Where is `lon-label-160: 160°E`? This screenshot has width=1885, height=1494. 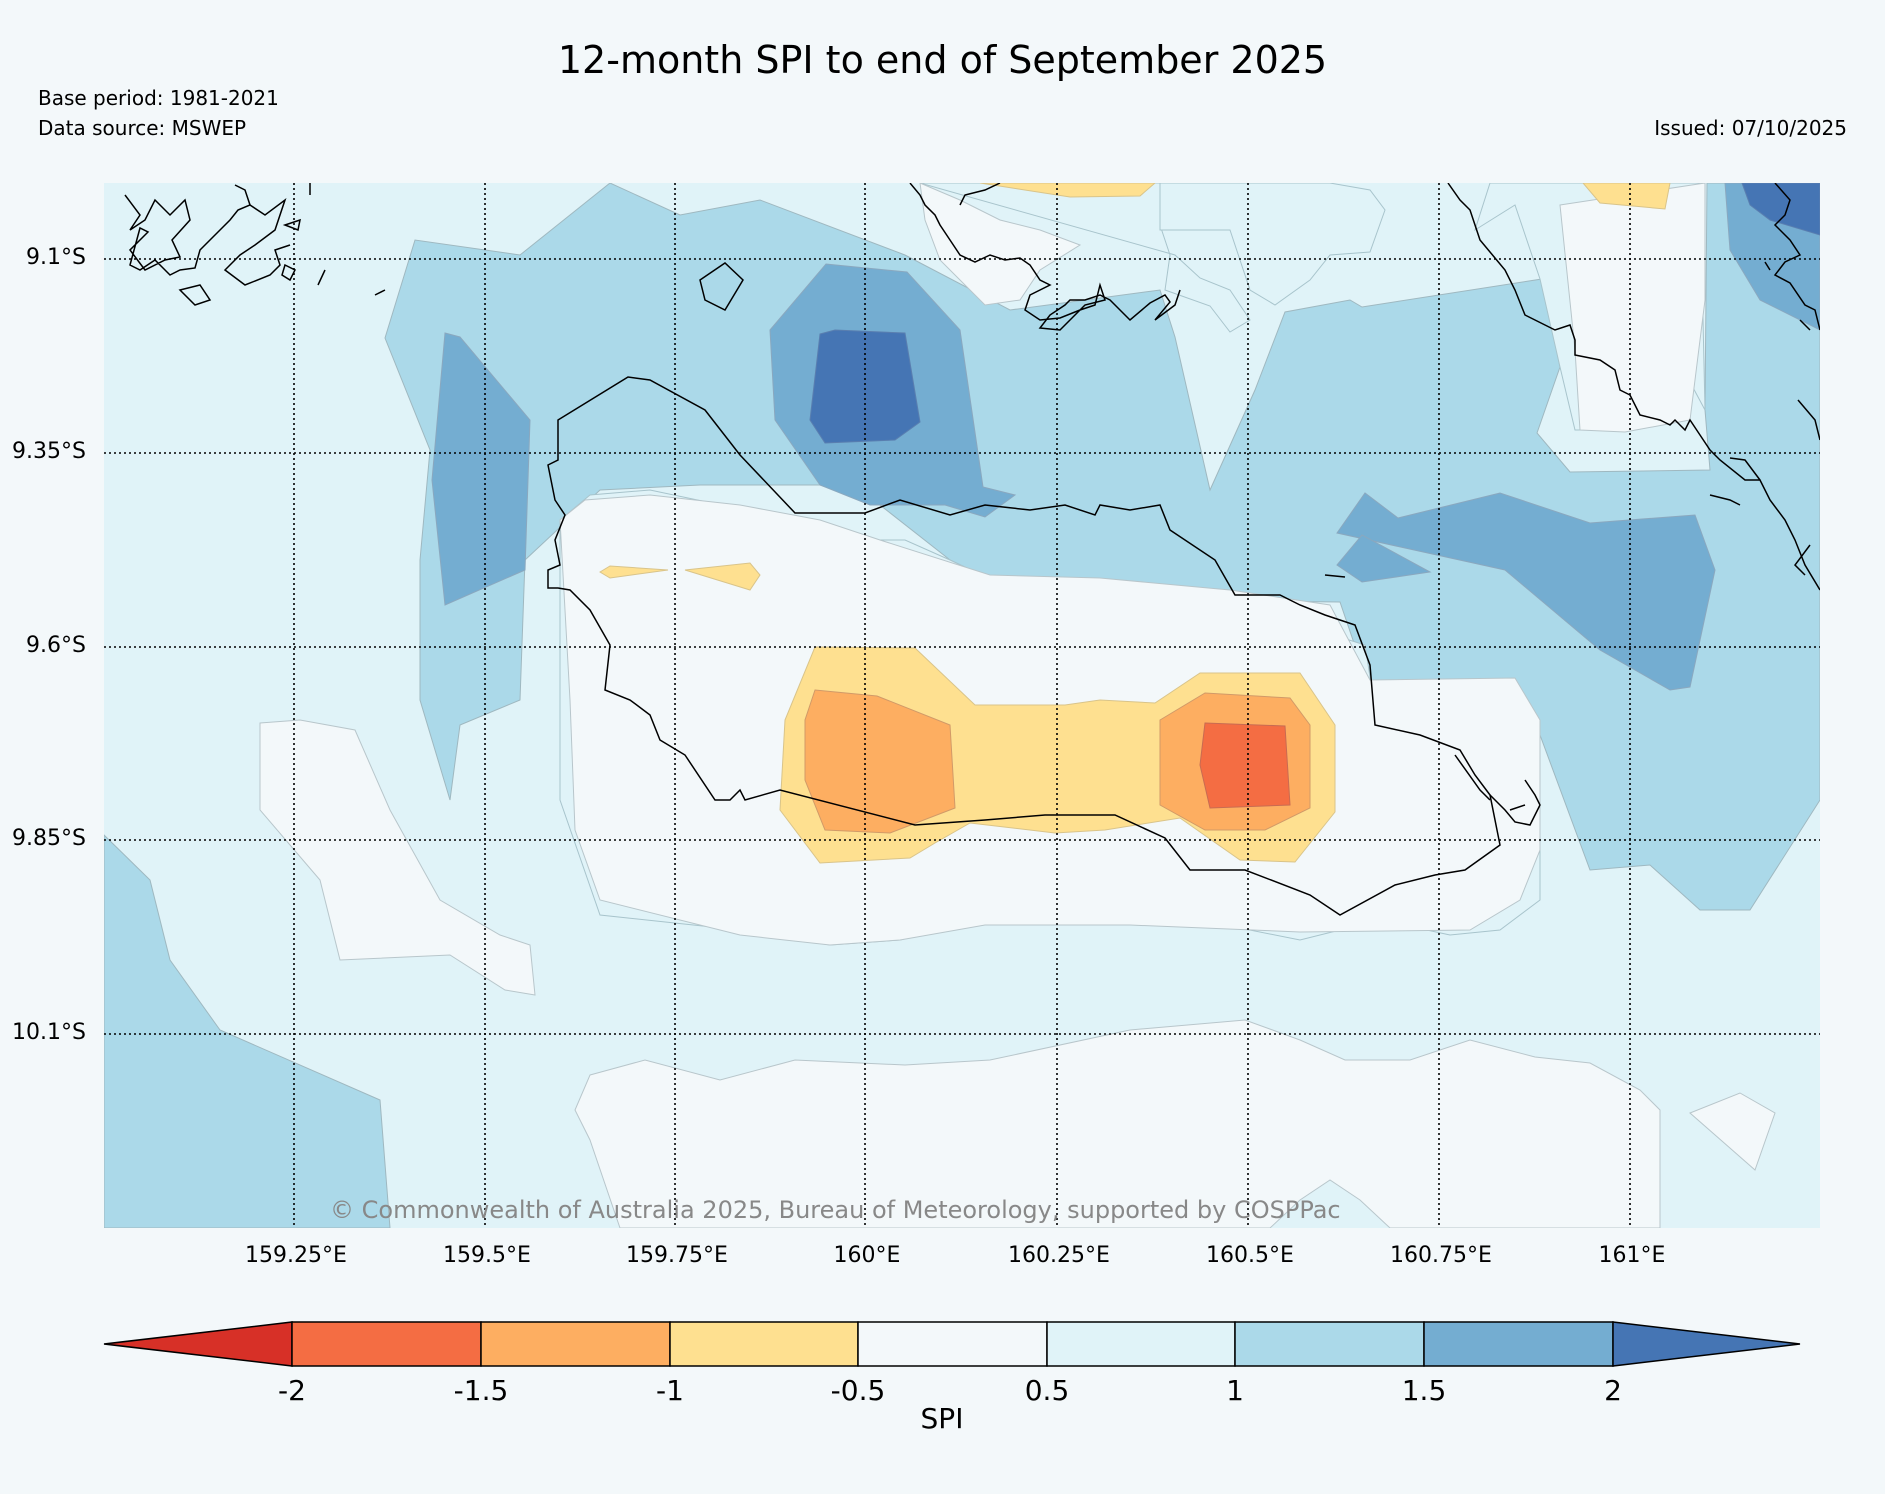 lon-label-160: 160°E is located at coordinates (867, 1255).